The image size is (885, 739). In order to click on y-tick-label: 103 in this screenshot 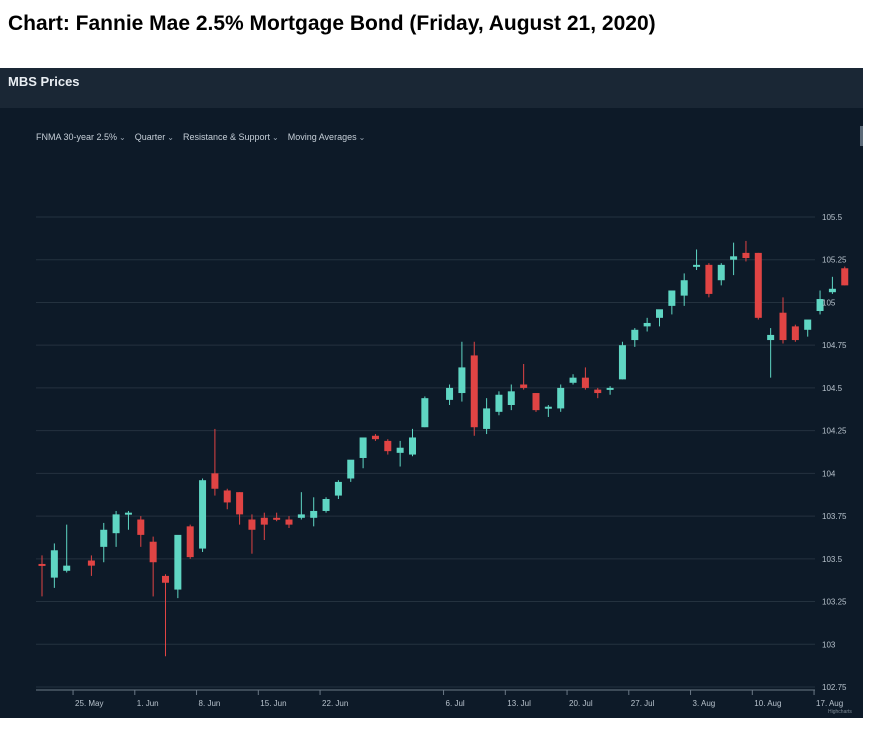, I will do `click(829, 644)`.